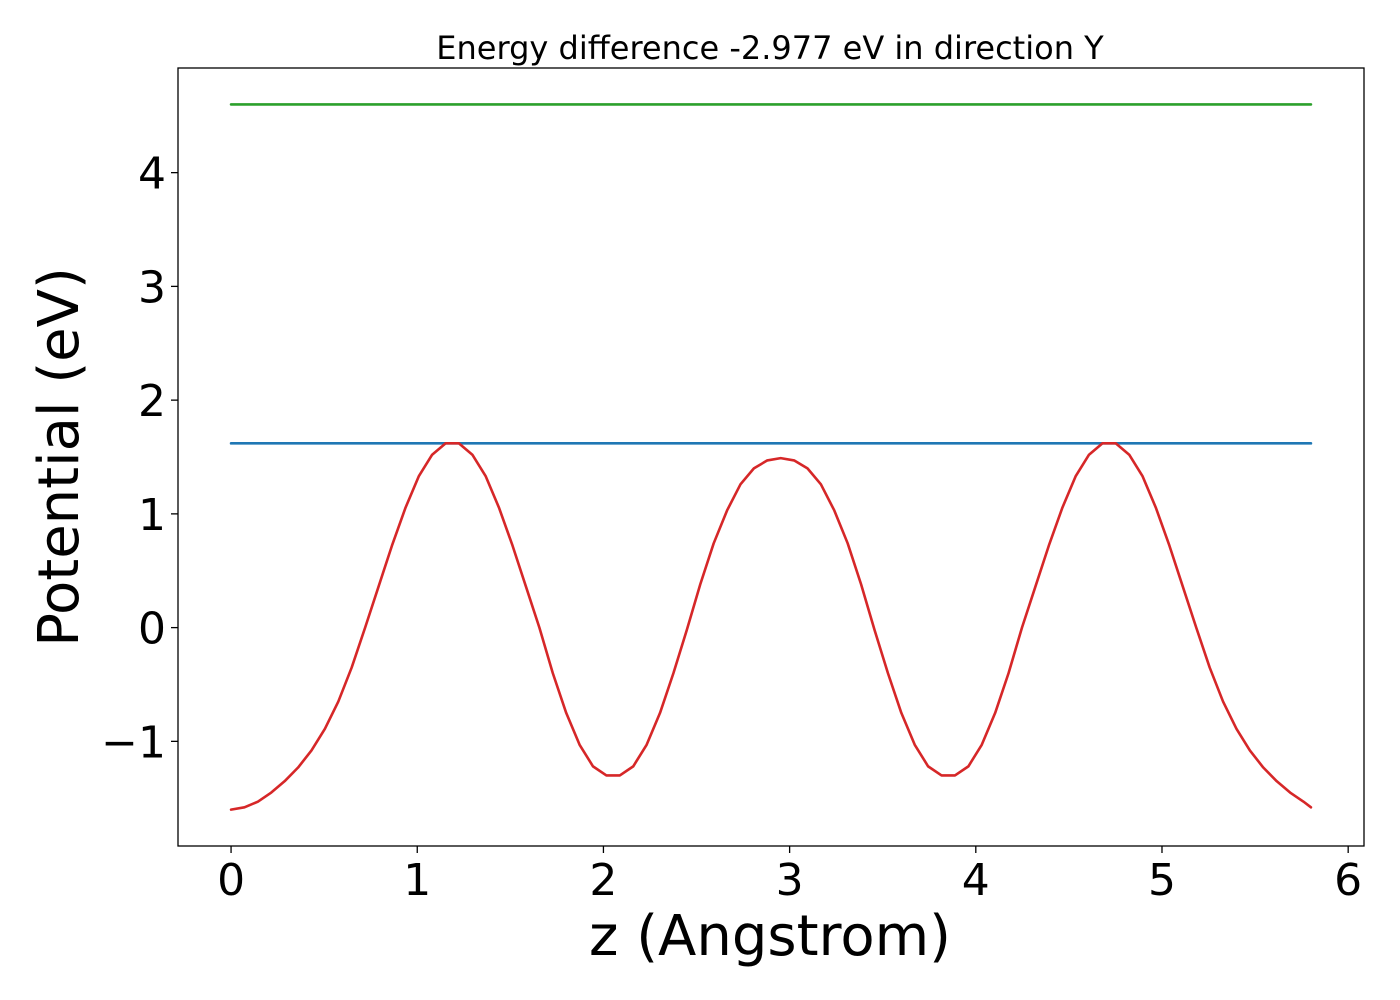  I want to click on x-axis-label: z (Angstrom), so click(770, 936).